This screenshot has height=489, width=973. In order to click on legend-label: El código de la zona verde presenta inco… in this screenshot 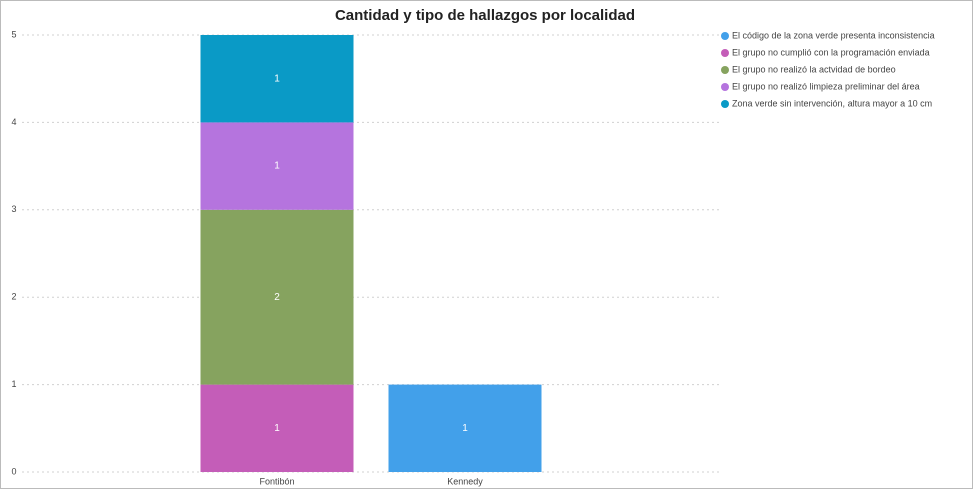, I will do `click(833, 35)`.